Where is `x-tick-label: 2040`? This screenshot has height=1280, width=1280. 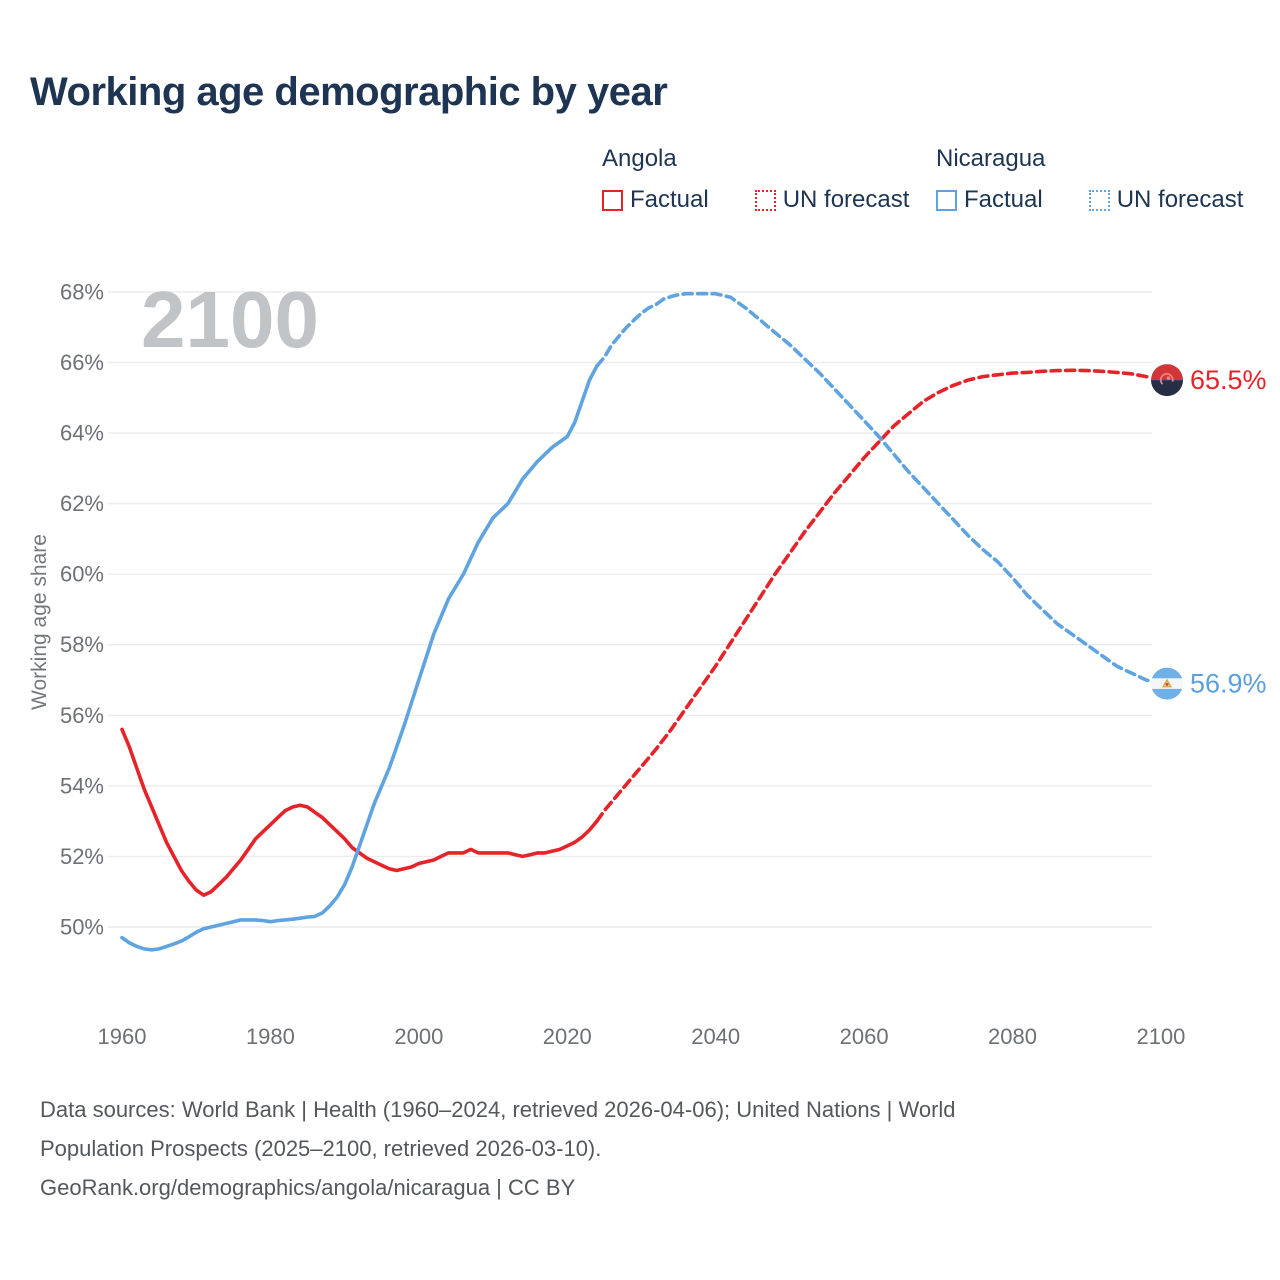 x-tick-label: 2040 is located at coordinates (715, 1036).